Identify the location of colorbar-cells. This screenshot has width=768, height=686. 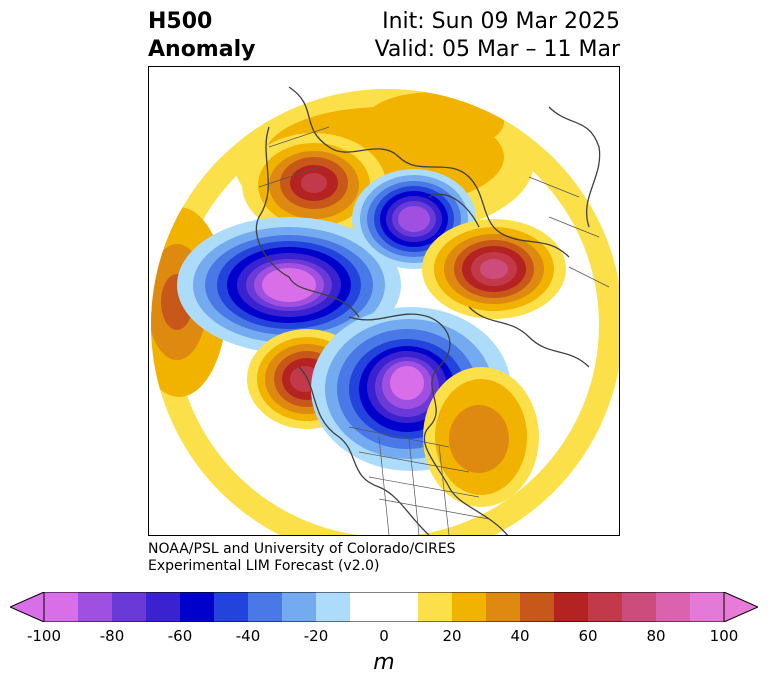
(384, 607).